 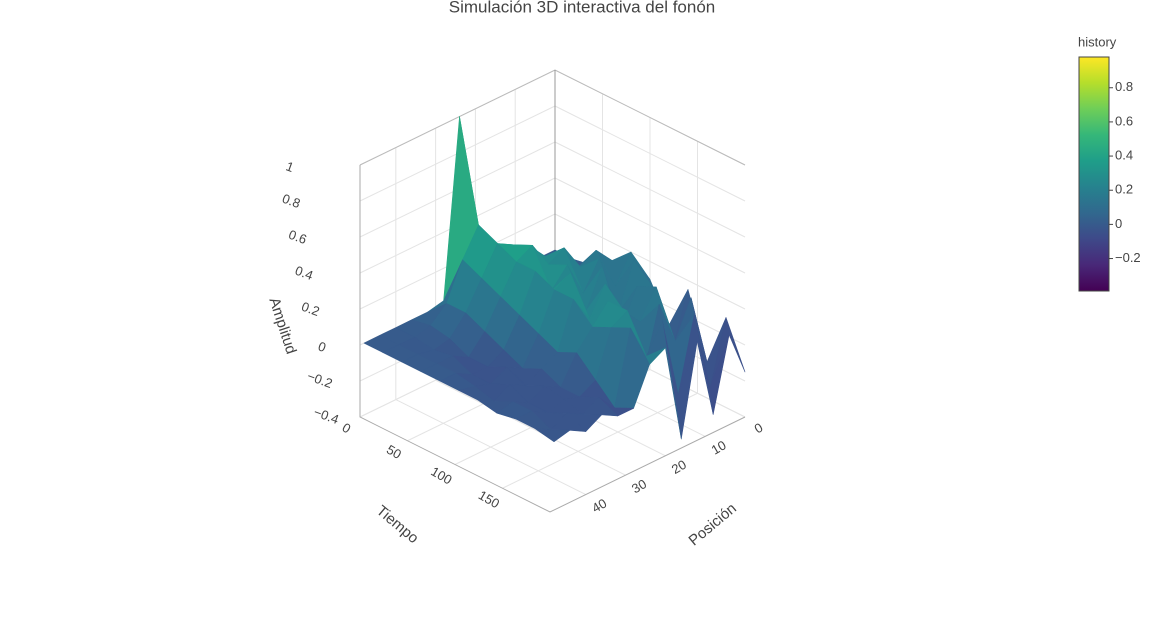 I want to click on y-axis-title: Tiempo, so click(x=397, y=524).